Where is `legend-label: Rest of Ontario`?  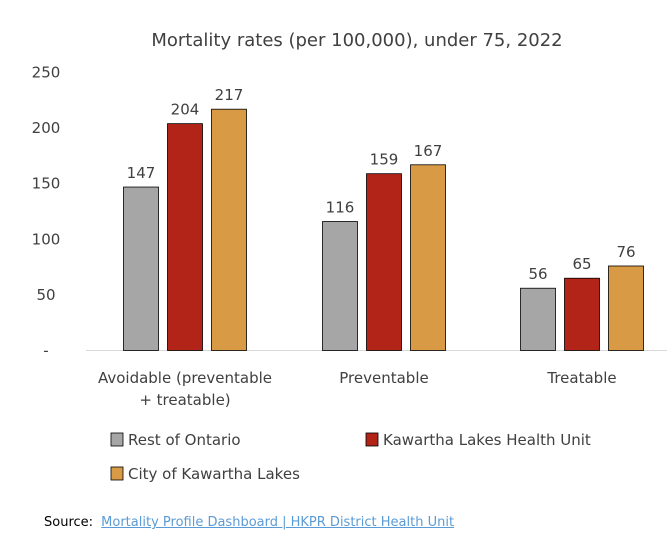
legend-label: Rest of Ontario is located at coordinates (184, 440).